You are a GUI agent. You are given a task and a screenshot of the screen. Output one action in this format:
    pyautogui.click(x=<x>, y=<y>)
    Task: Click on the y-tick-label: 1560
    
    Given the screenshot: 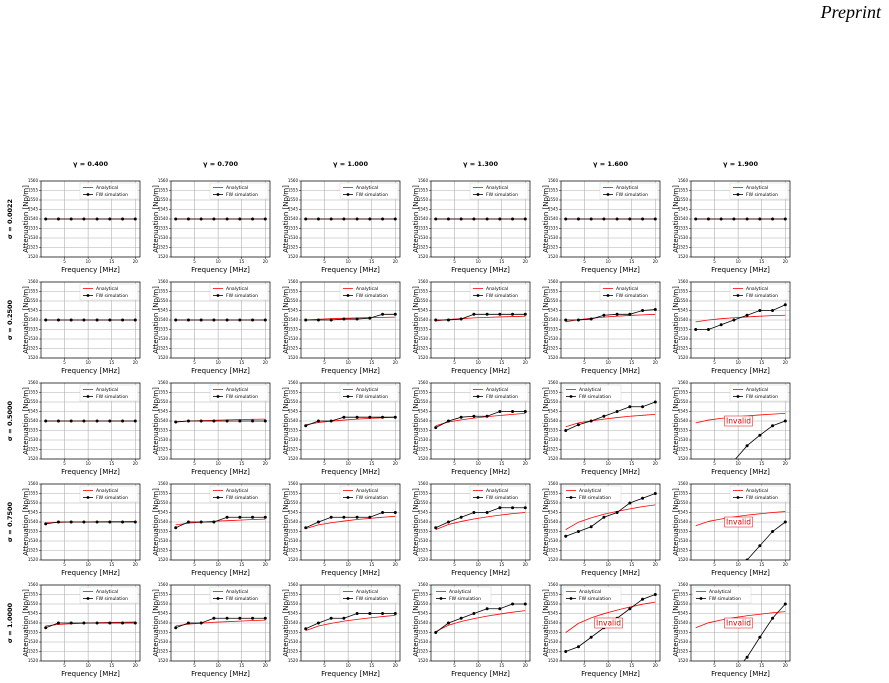 What is the action you would take?
    pyautogui.click(x=163, y=180)
    